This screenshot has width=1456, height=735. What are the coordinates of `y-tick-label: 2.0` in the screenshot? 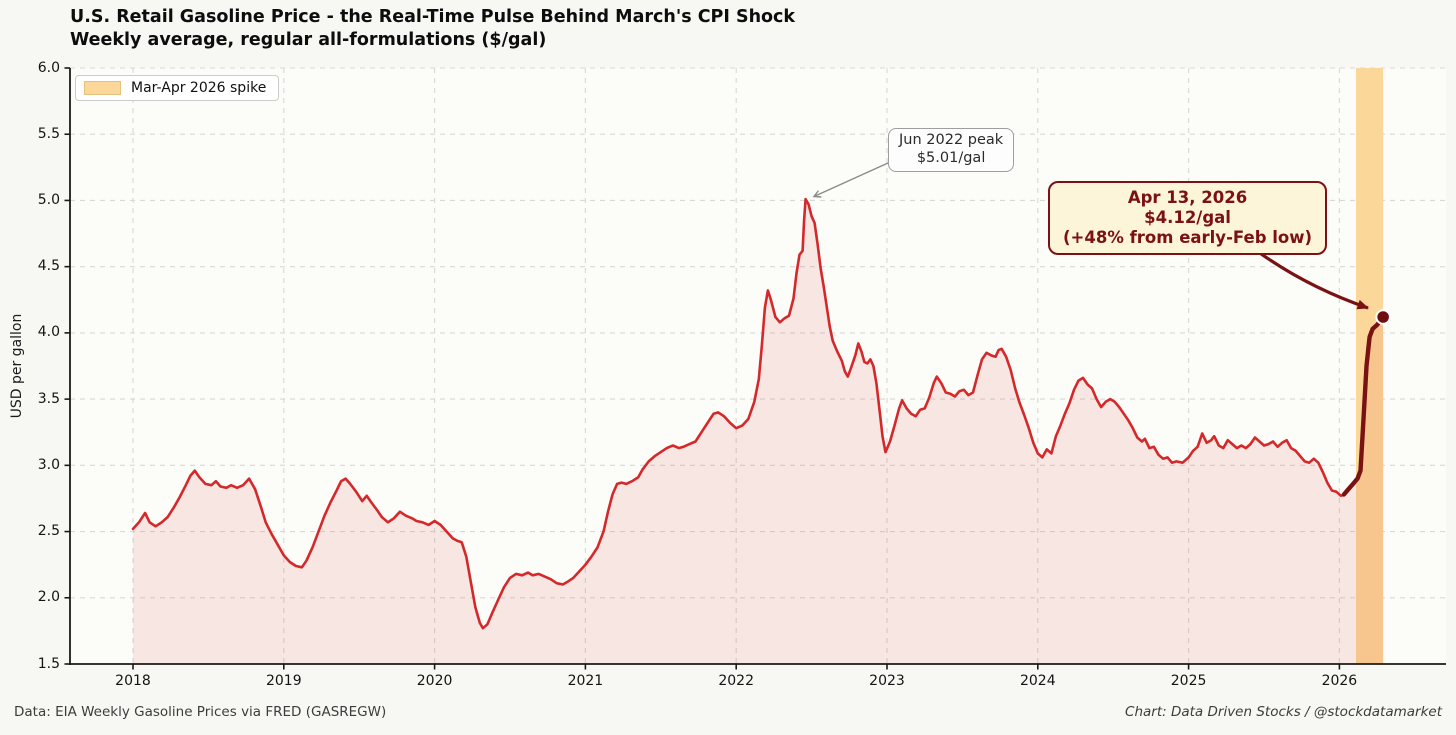 It's located at (48, 597).